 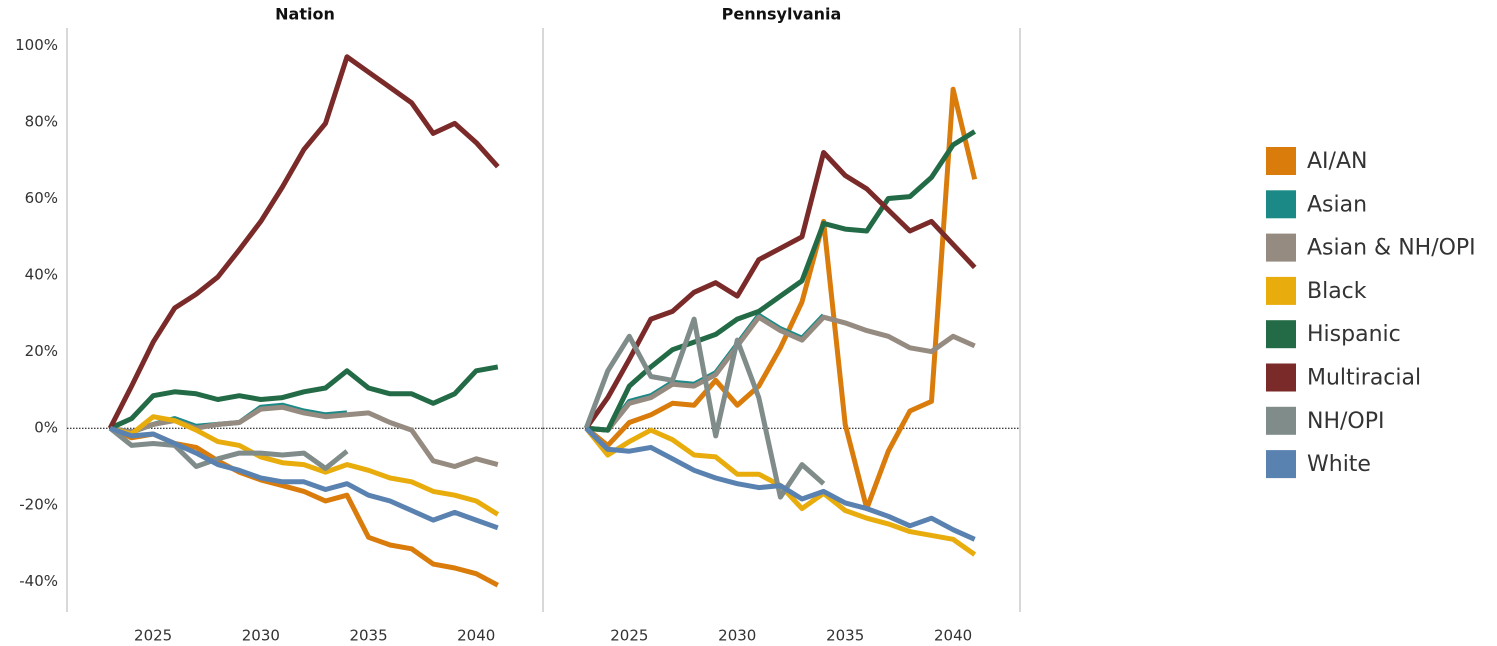 I want to click on legend-label: Asian & NH/OPI, so click(x=1391, y=248).